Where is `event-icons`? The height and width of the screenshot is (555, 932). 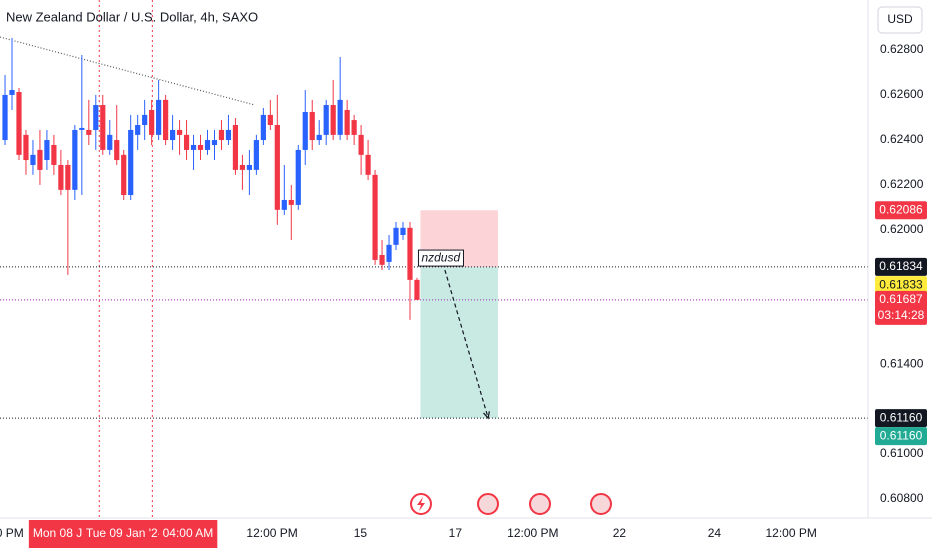
event-icons is located at coordinates (511, 504).